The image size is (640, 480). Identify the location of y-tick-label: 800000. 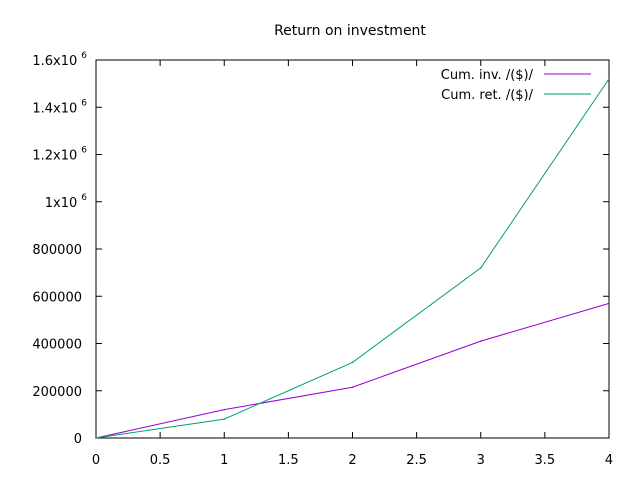
(57, 250).